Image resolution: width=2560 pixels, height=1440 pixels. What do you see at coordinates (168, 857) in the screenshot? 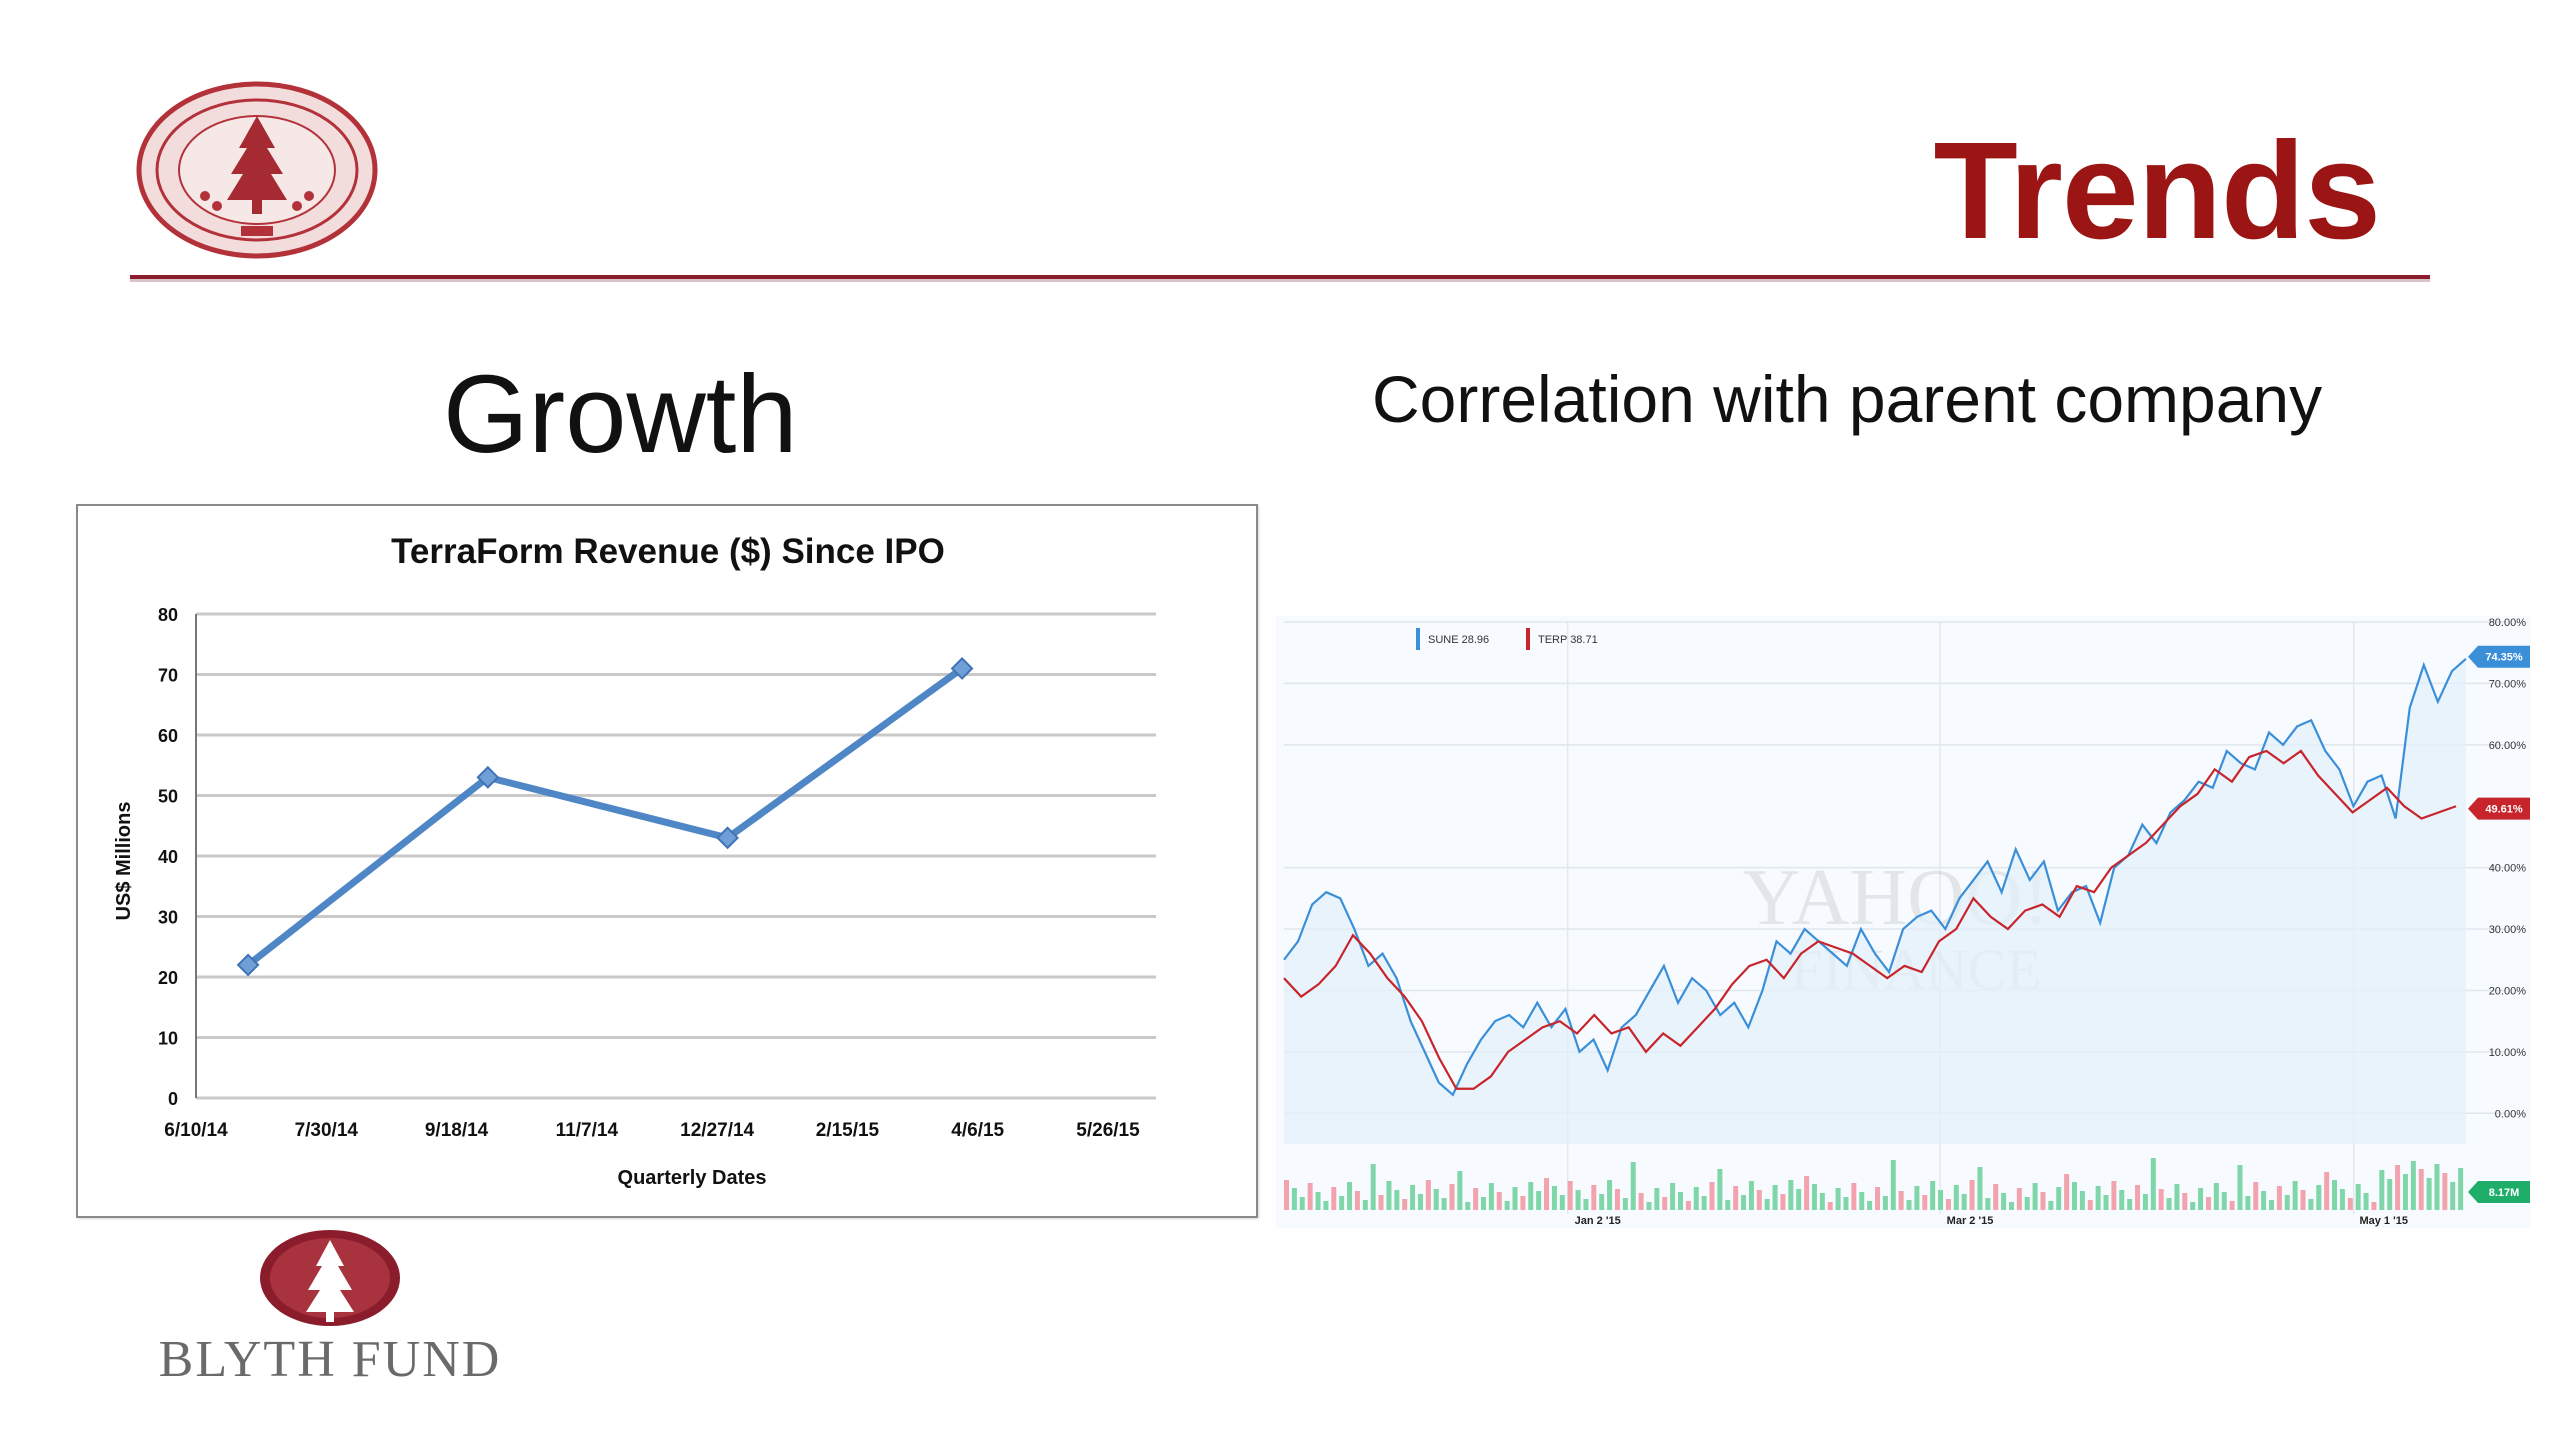
I see `y-tick-label: 40` at bounding box center [168, 857].